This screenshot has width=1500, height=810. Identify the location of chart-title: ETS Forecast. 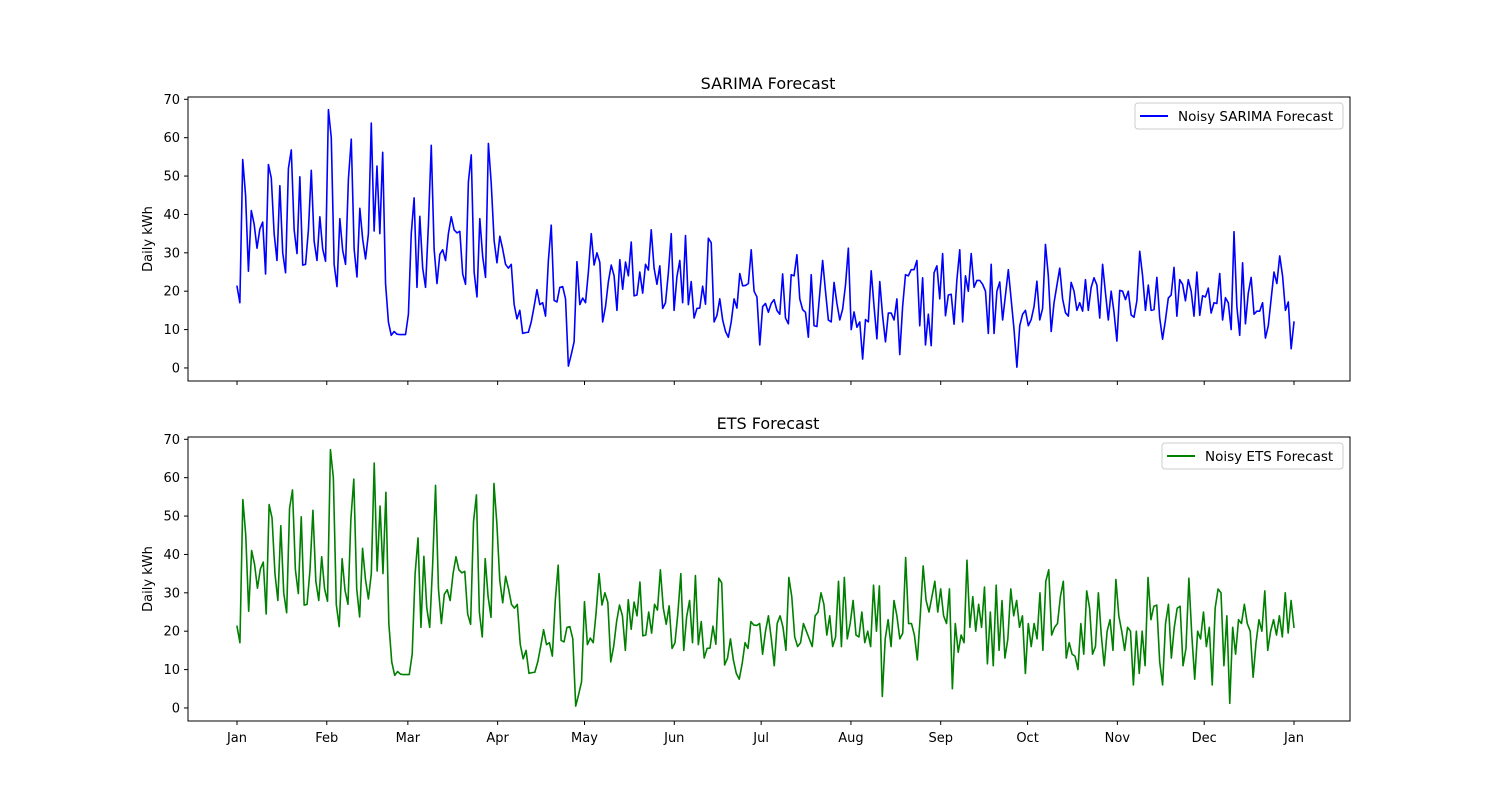
(768, 423).